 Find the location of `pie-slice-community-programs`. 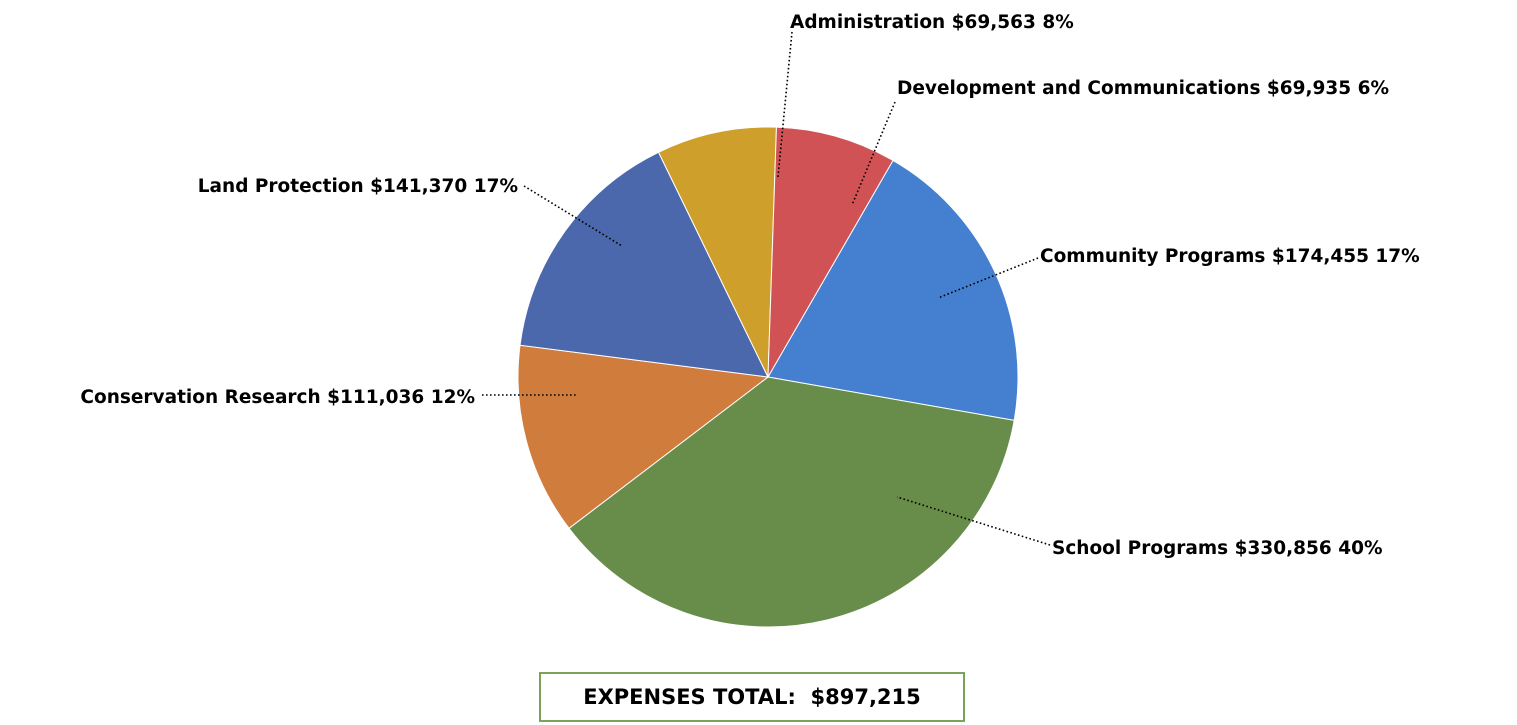

pie-slice-community-programs is located at coordinates (893, 290).